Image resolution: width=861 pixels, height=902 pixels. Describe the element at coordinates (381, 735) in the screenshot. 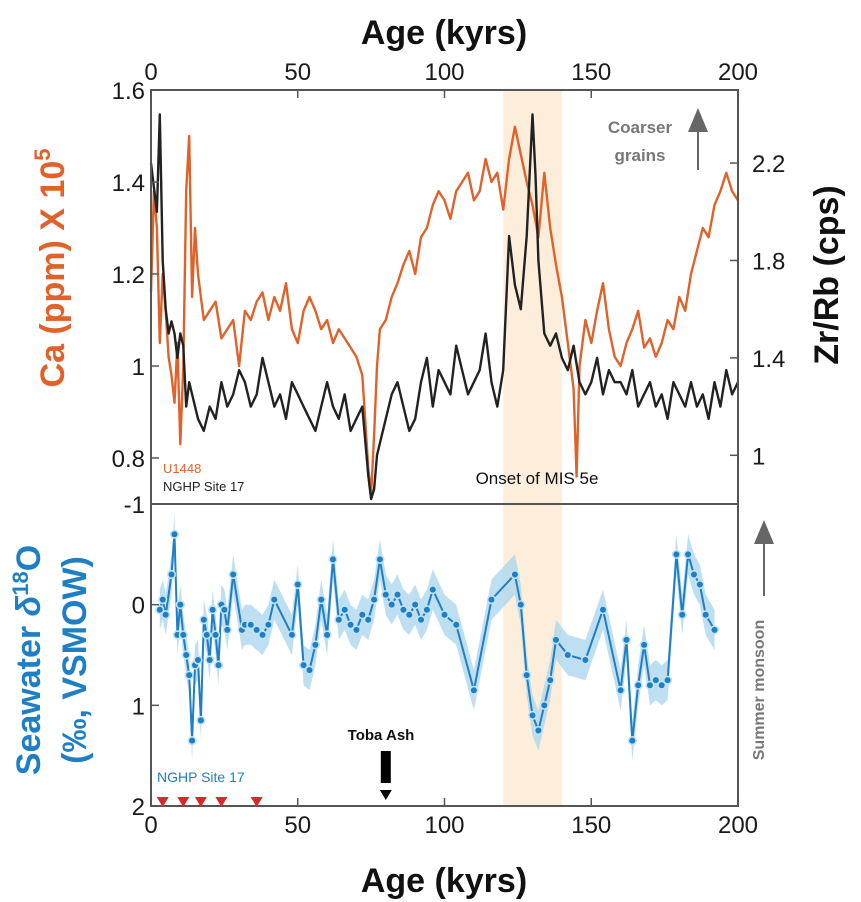

I see `toba-ash-label: Toba Ash` at that location.